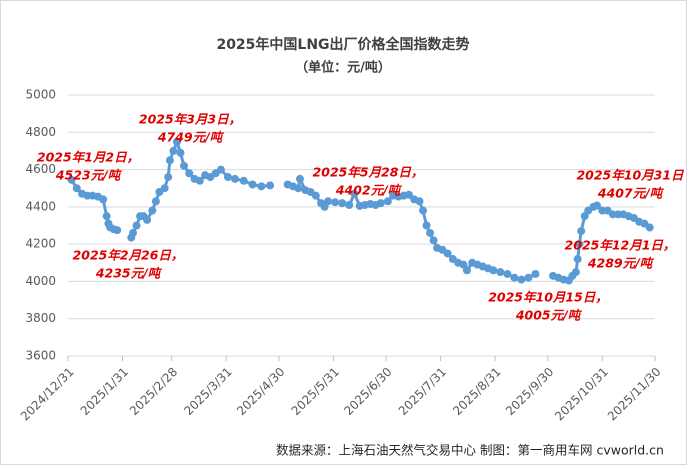 This screenshot has width=687, height=469. What do you see at coordinates (549, 315) in the screenshot?
I see `annotation: 4005元/吨` at bounding box center [549, 315].